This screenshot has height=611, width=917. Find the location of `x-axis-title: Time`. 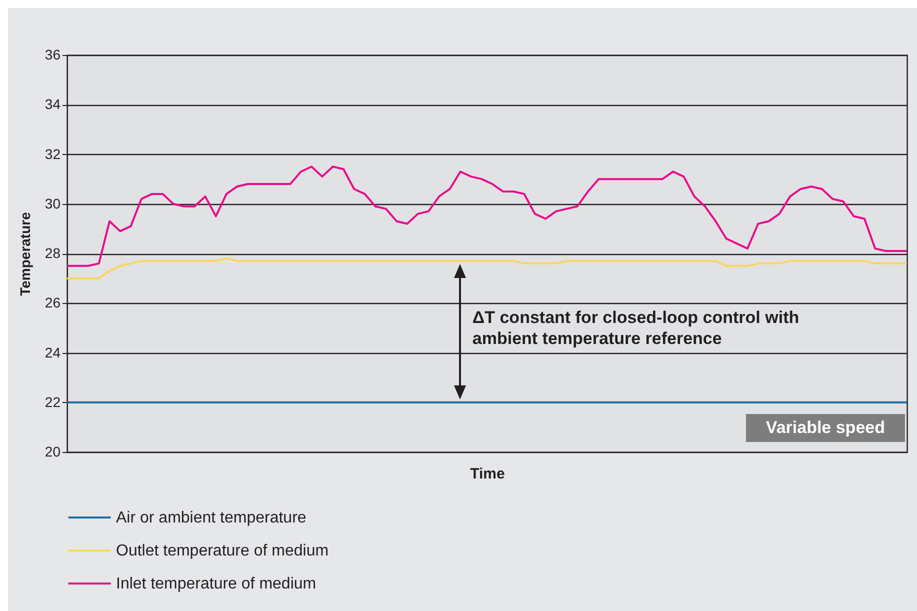

x-axis-title: Time is located at coordinates (487, 474).